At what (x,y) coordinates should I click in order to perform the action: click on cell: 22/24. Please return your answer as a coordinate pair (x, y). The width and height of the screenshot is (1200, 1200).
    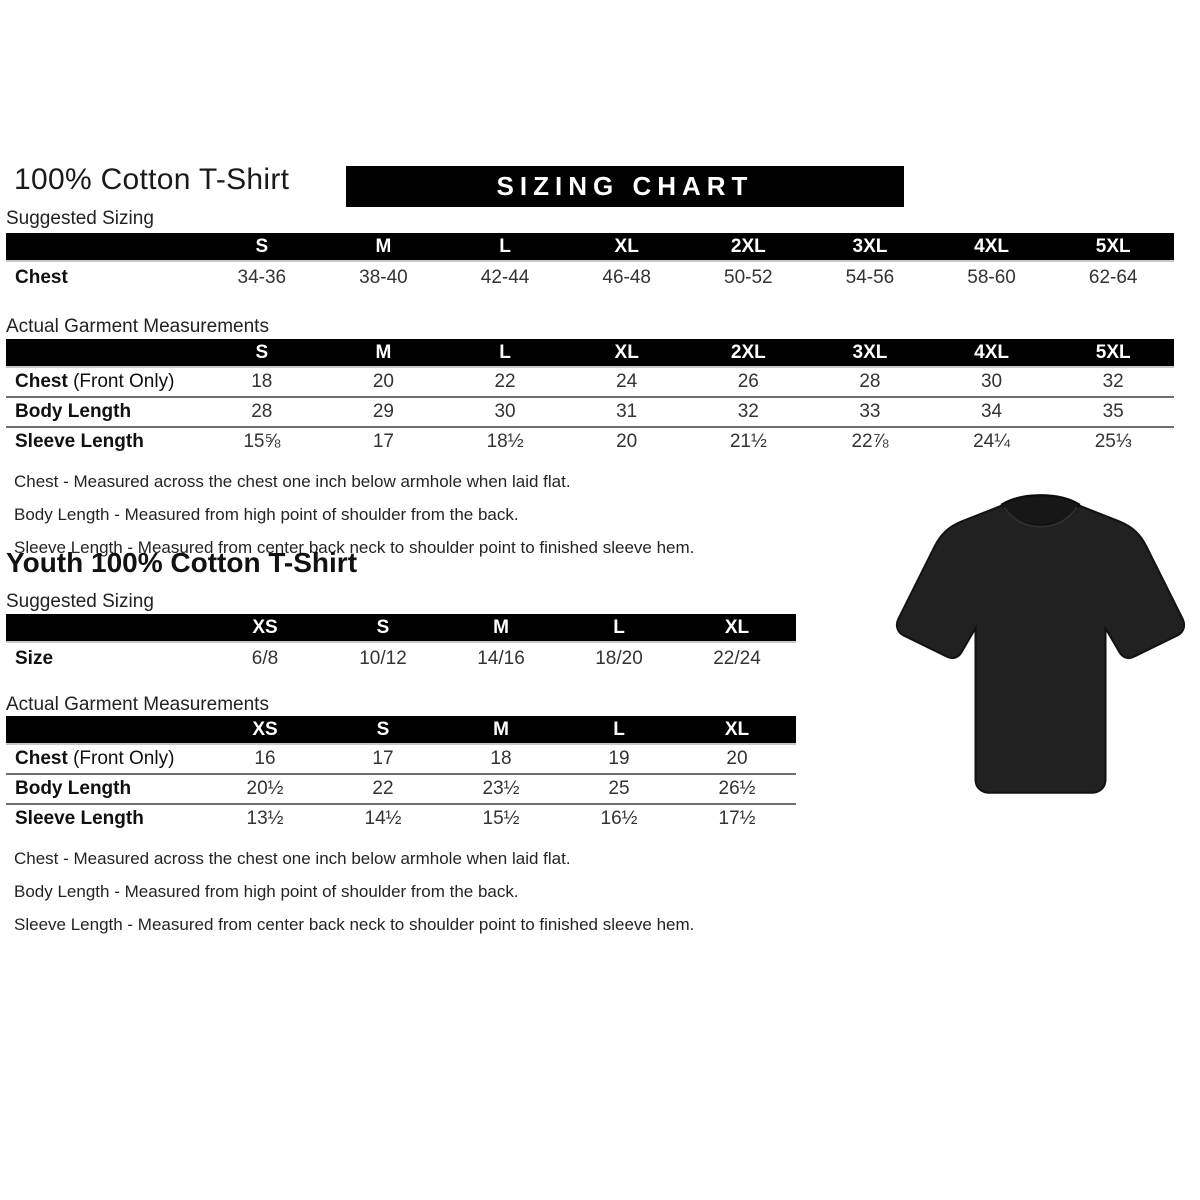
    Looking at the image, I should click on (737, 658).